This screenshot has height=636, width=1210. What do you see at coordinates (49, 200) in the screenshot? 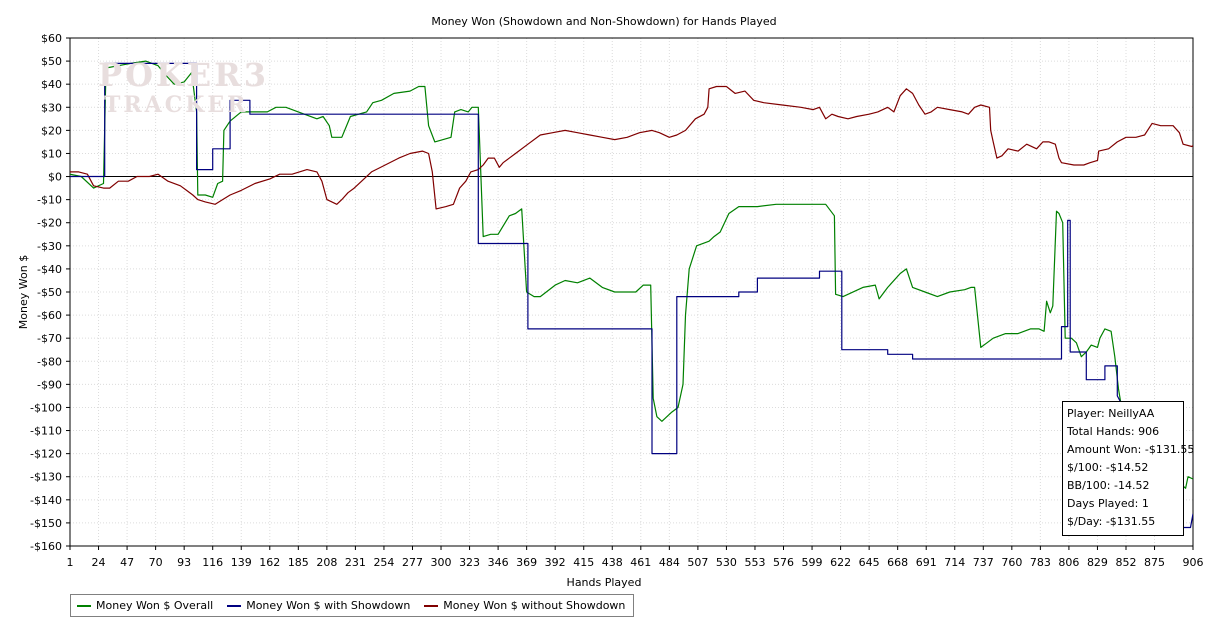
I see `y-tick-label: -$10` at bounding box center [49, 200].